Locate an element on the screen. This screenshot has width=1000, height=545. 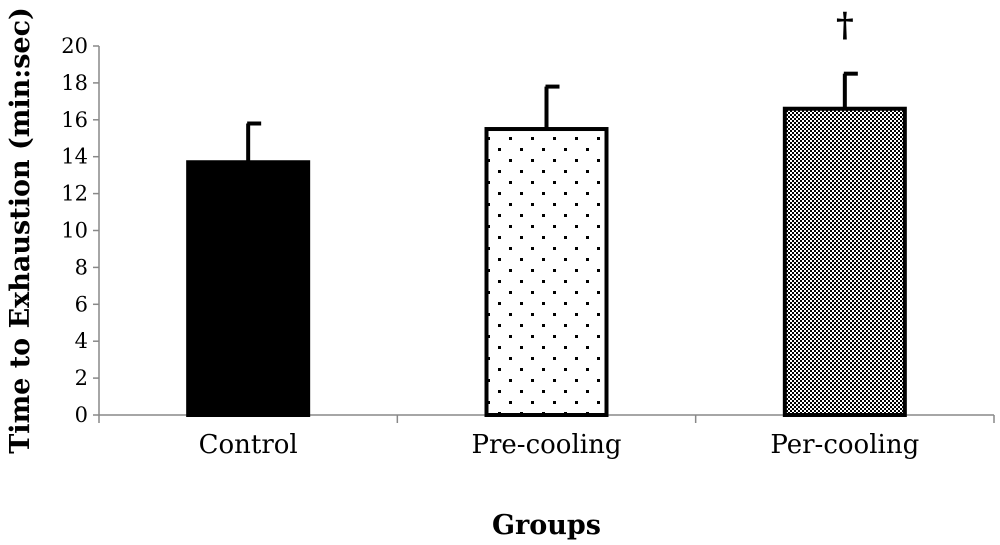
x-category-label: Control is located at coordinates (248, 445).